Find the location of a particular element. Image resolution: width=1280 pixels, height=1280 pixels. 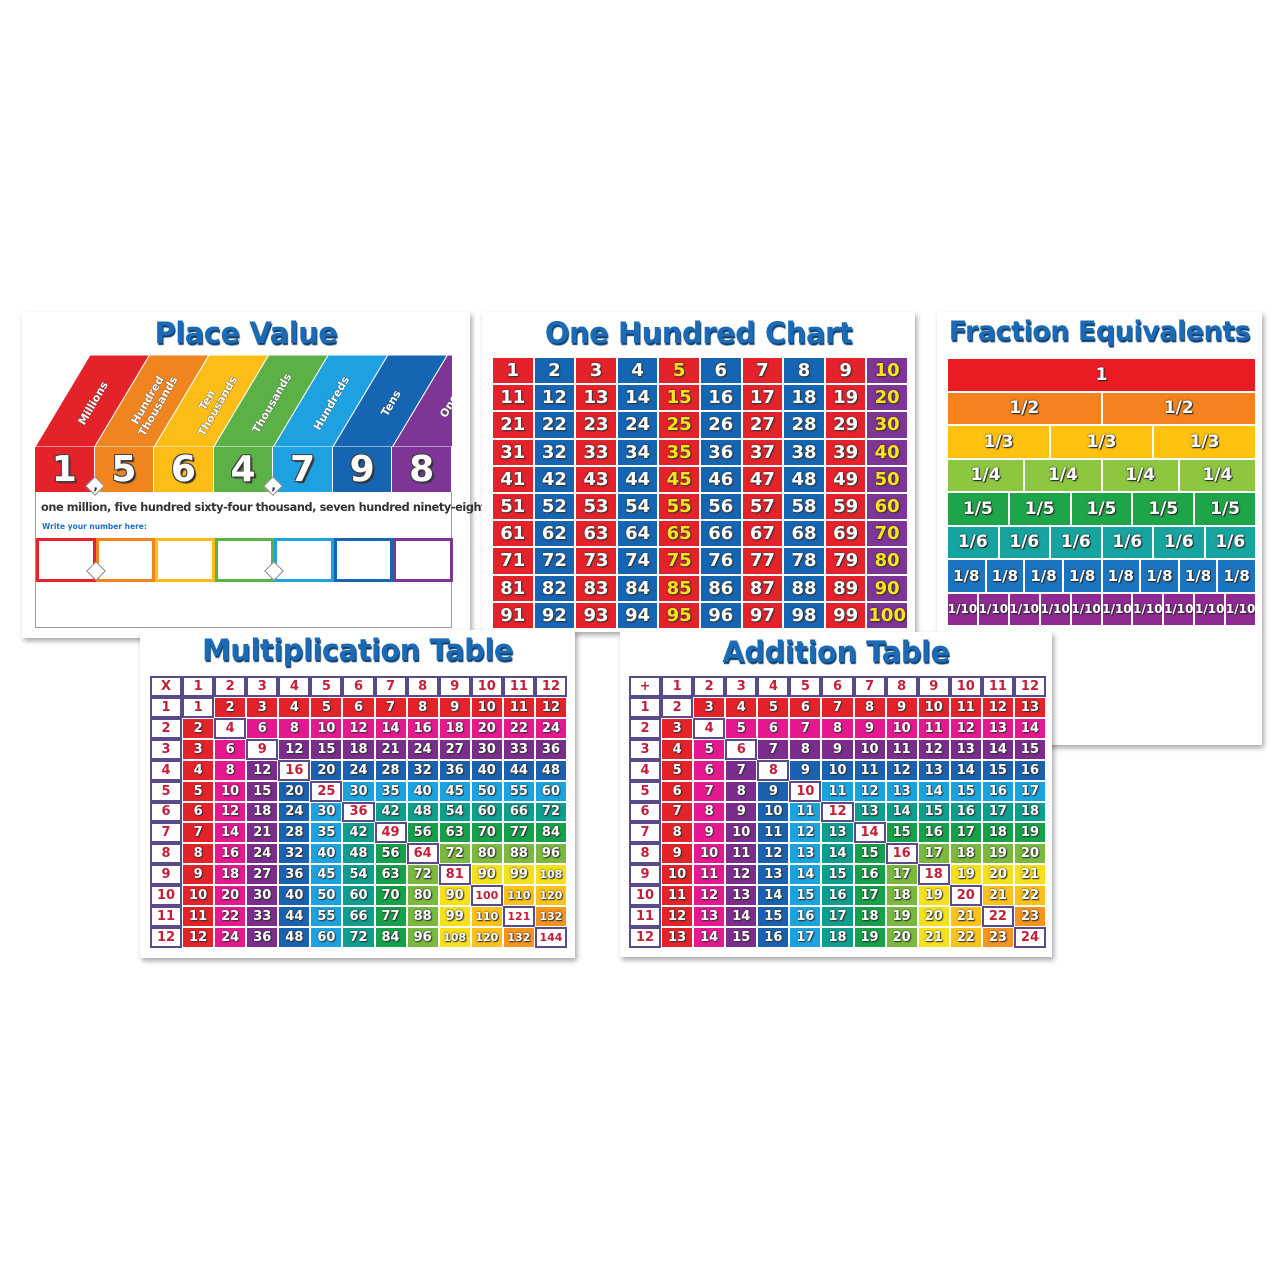

hundred-cell: 65 is located at coordinates (679, 534).